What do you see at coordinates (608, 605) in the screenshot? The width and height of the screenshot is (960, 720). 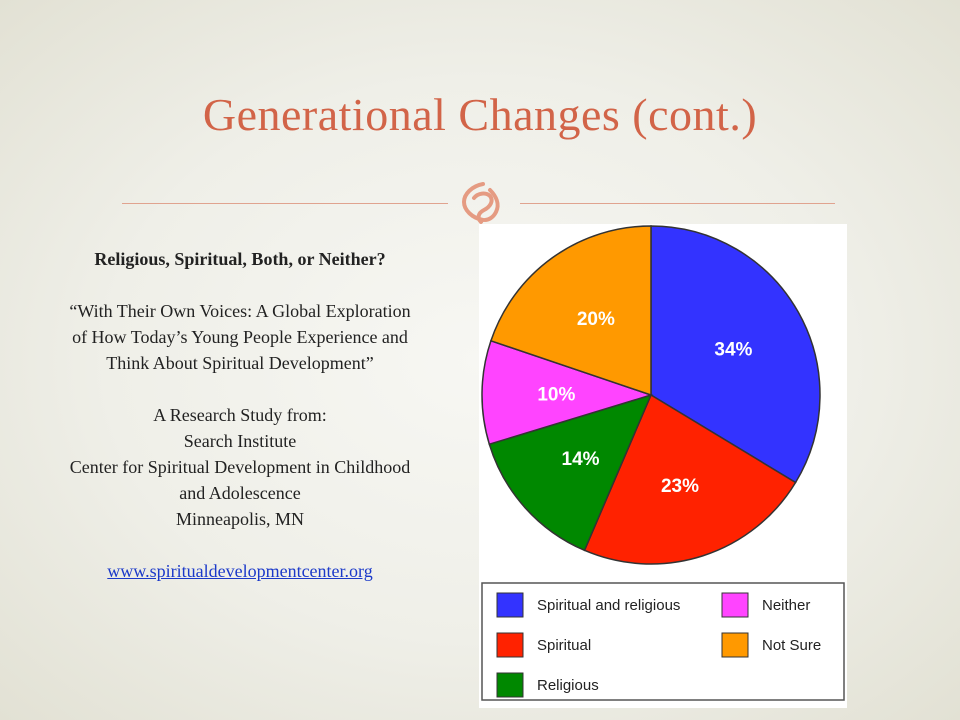 I see `legend-label: Spiritual and religious` at bounding box center [608, 605].